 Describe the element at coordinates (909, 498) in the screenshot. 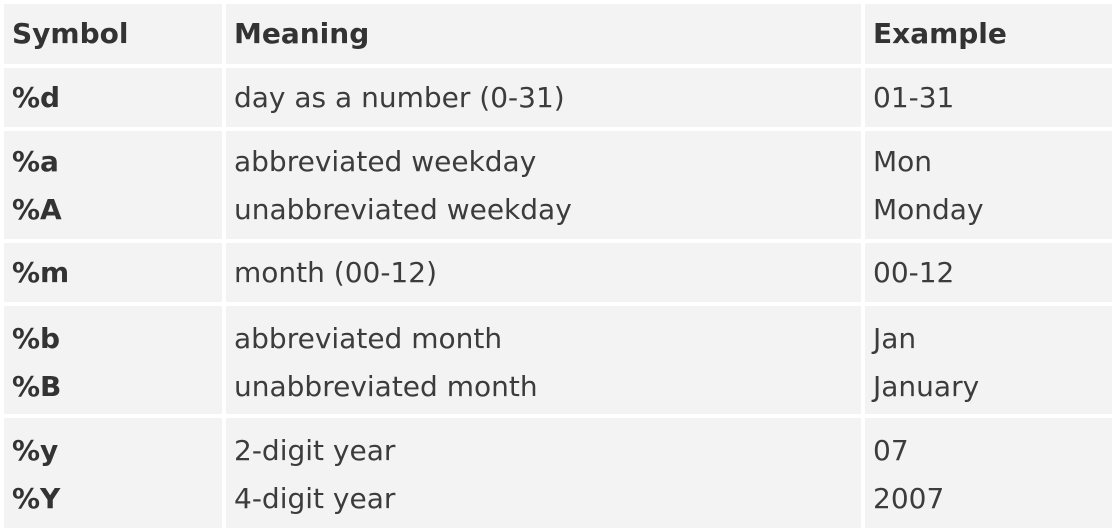

I see `example-text: 2007` at that location.